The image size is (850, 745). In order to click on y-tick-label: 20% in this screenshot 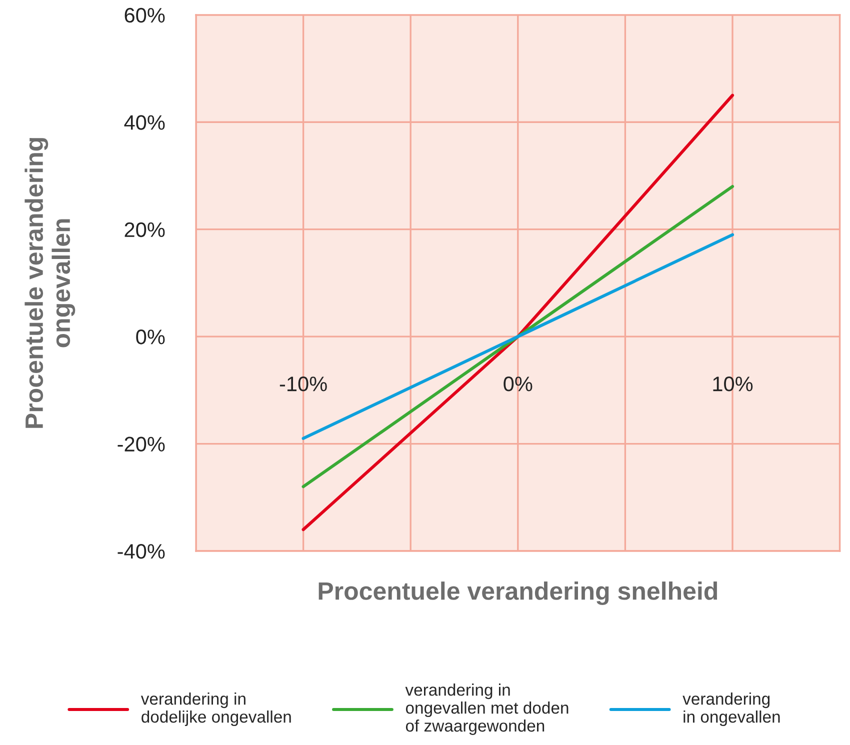, I will do `click(144, 230)`.